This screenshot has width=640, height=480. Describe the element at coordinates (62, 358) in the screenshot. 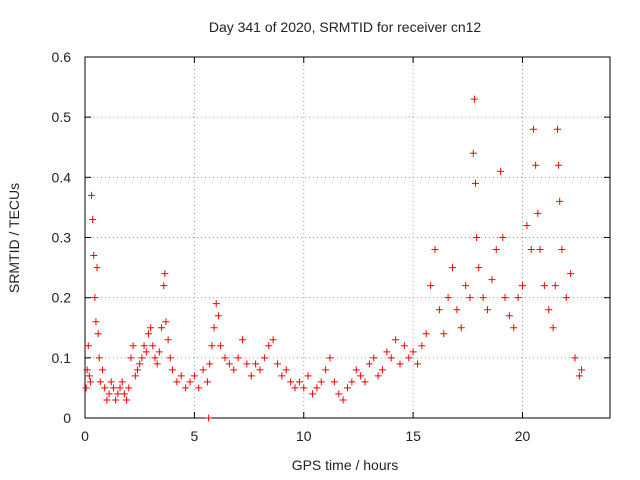

I see `y-tick-label: 0.1` at that location.